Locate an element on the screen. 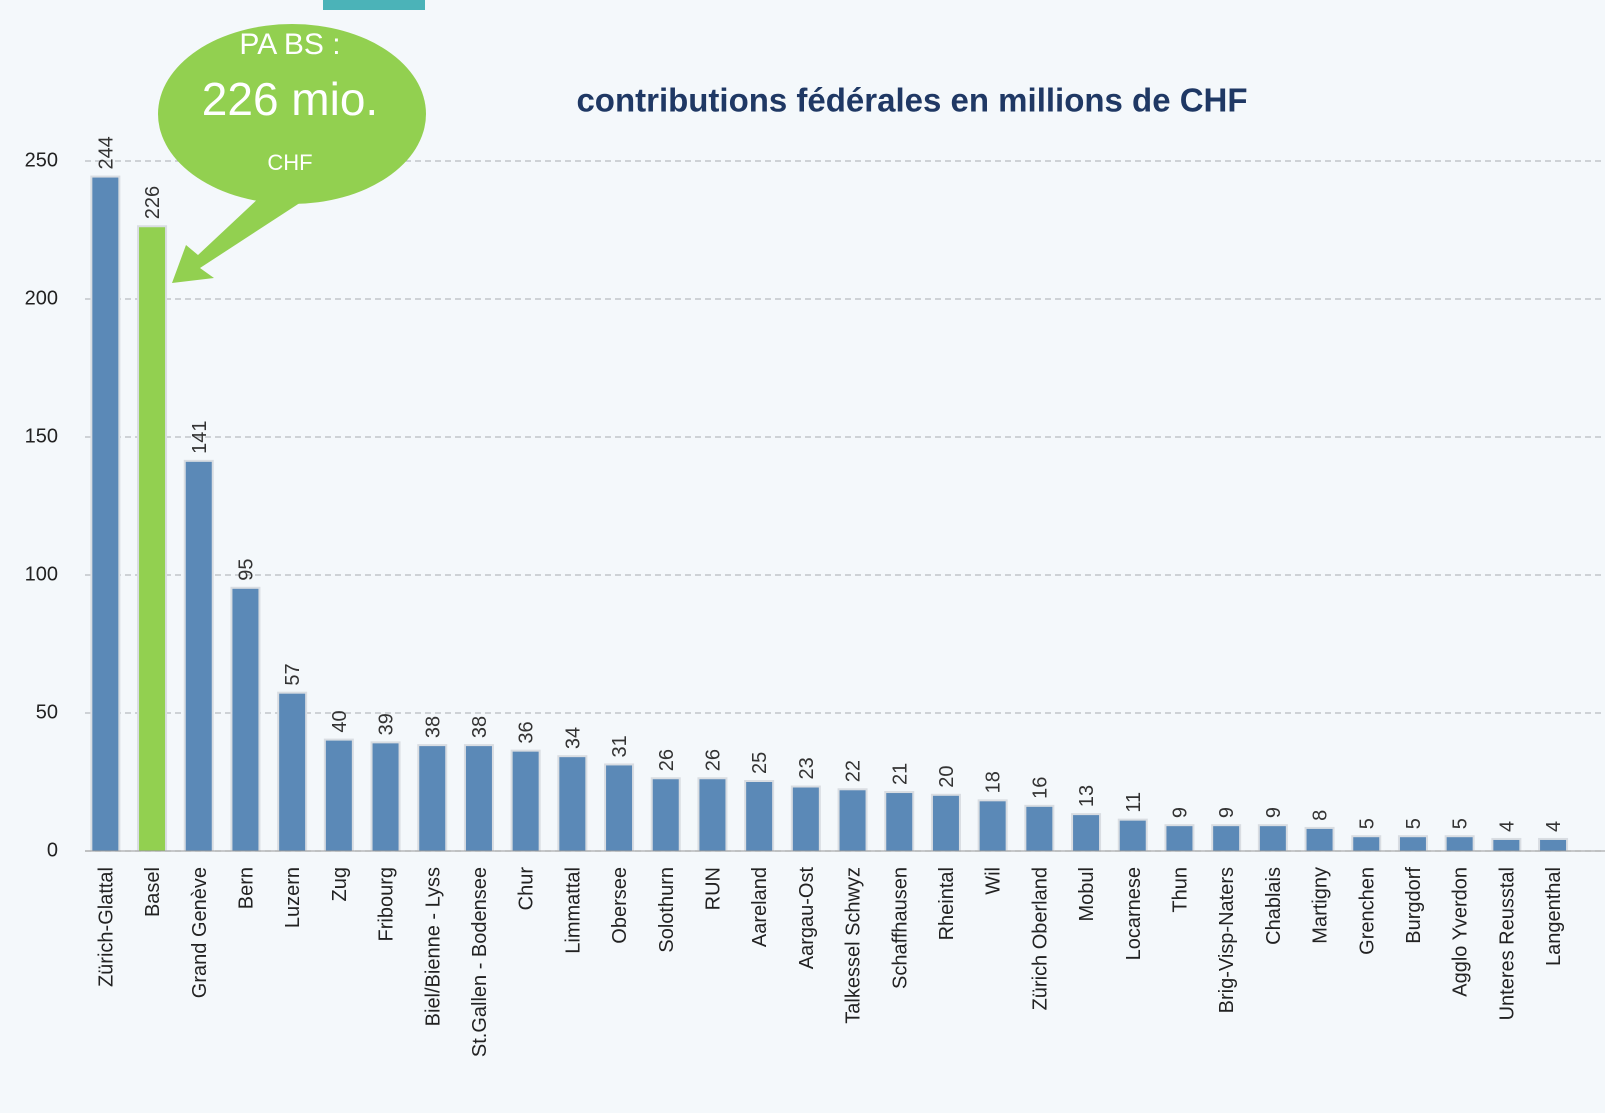 The height and width of the screenshot is (1113, 1605). x-tick-label: Grand Genève is located at coordinates (200, 932).